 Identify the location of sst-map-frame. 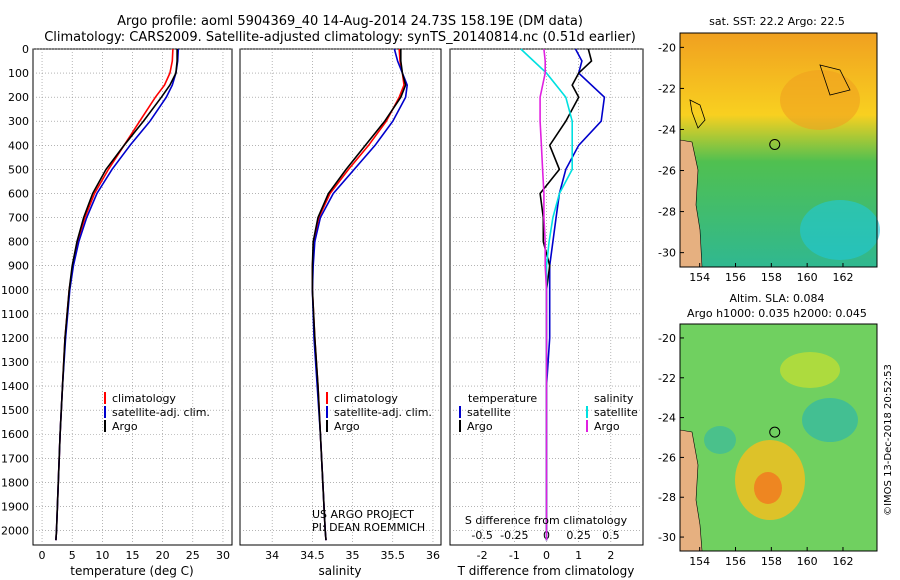
(778, 150).